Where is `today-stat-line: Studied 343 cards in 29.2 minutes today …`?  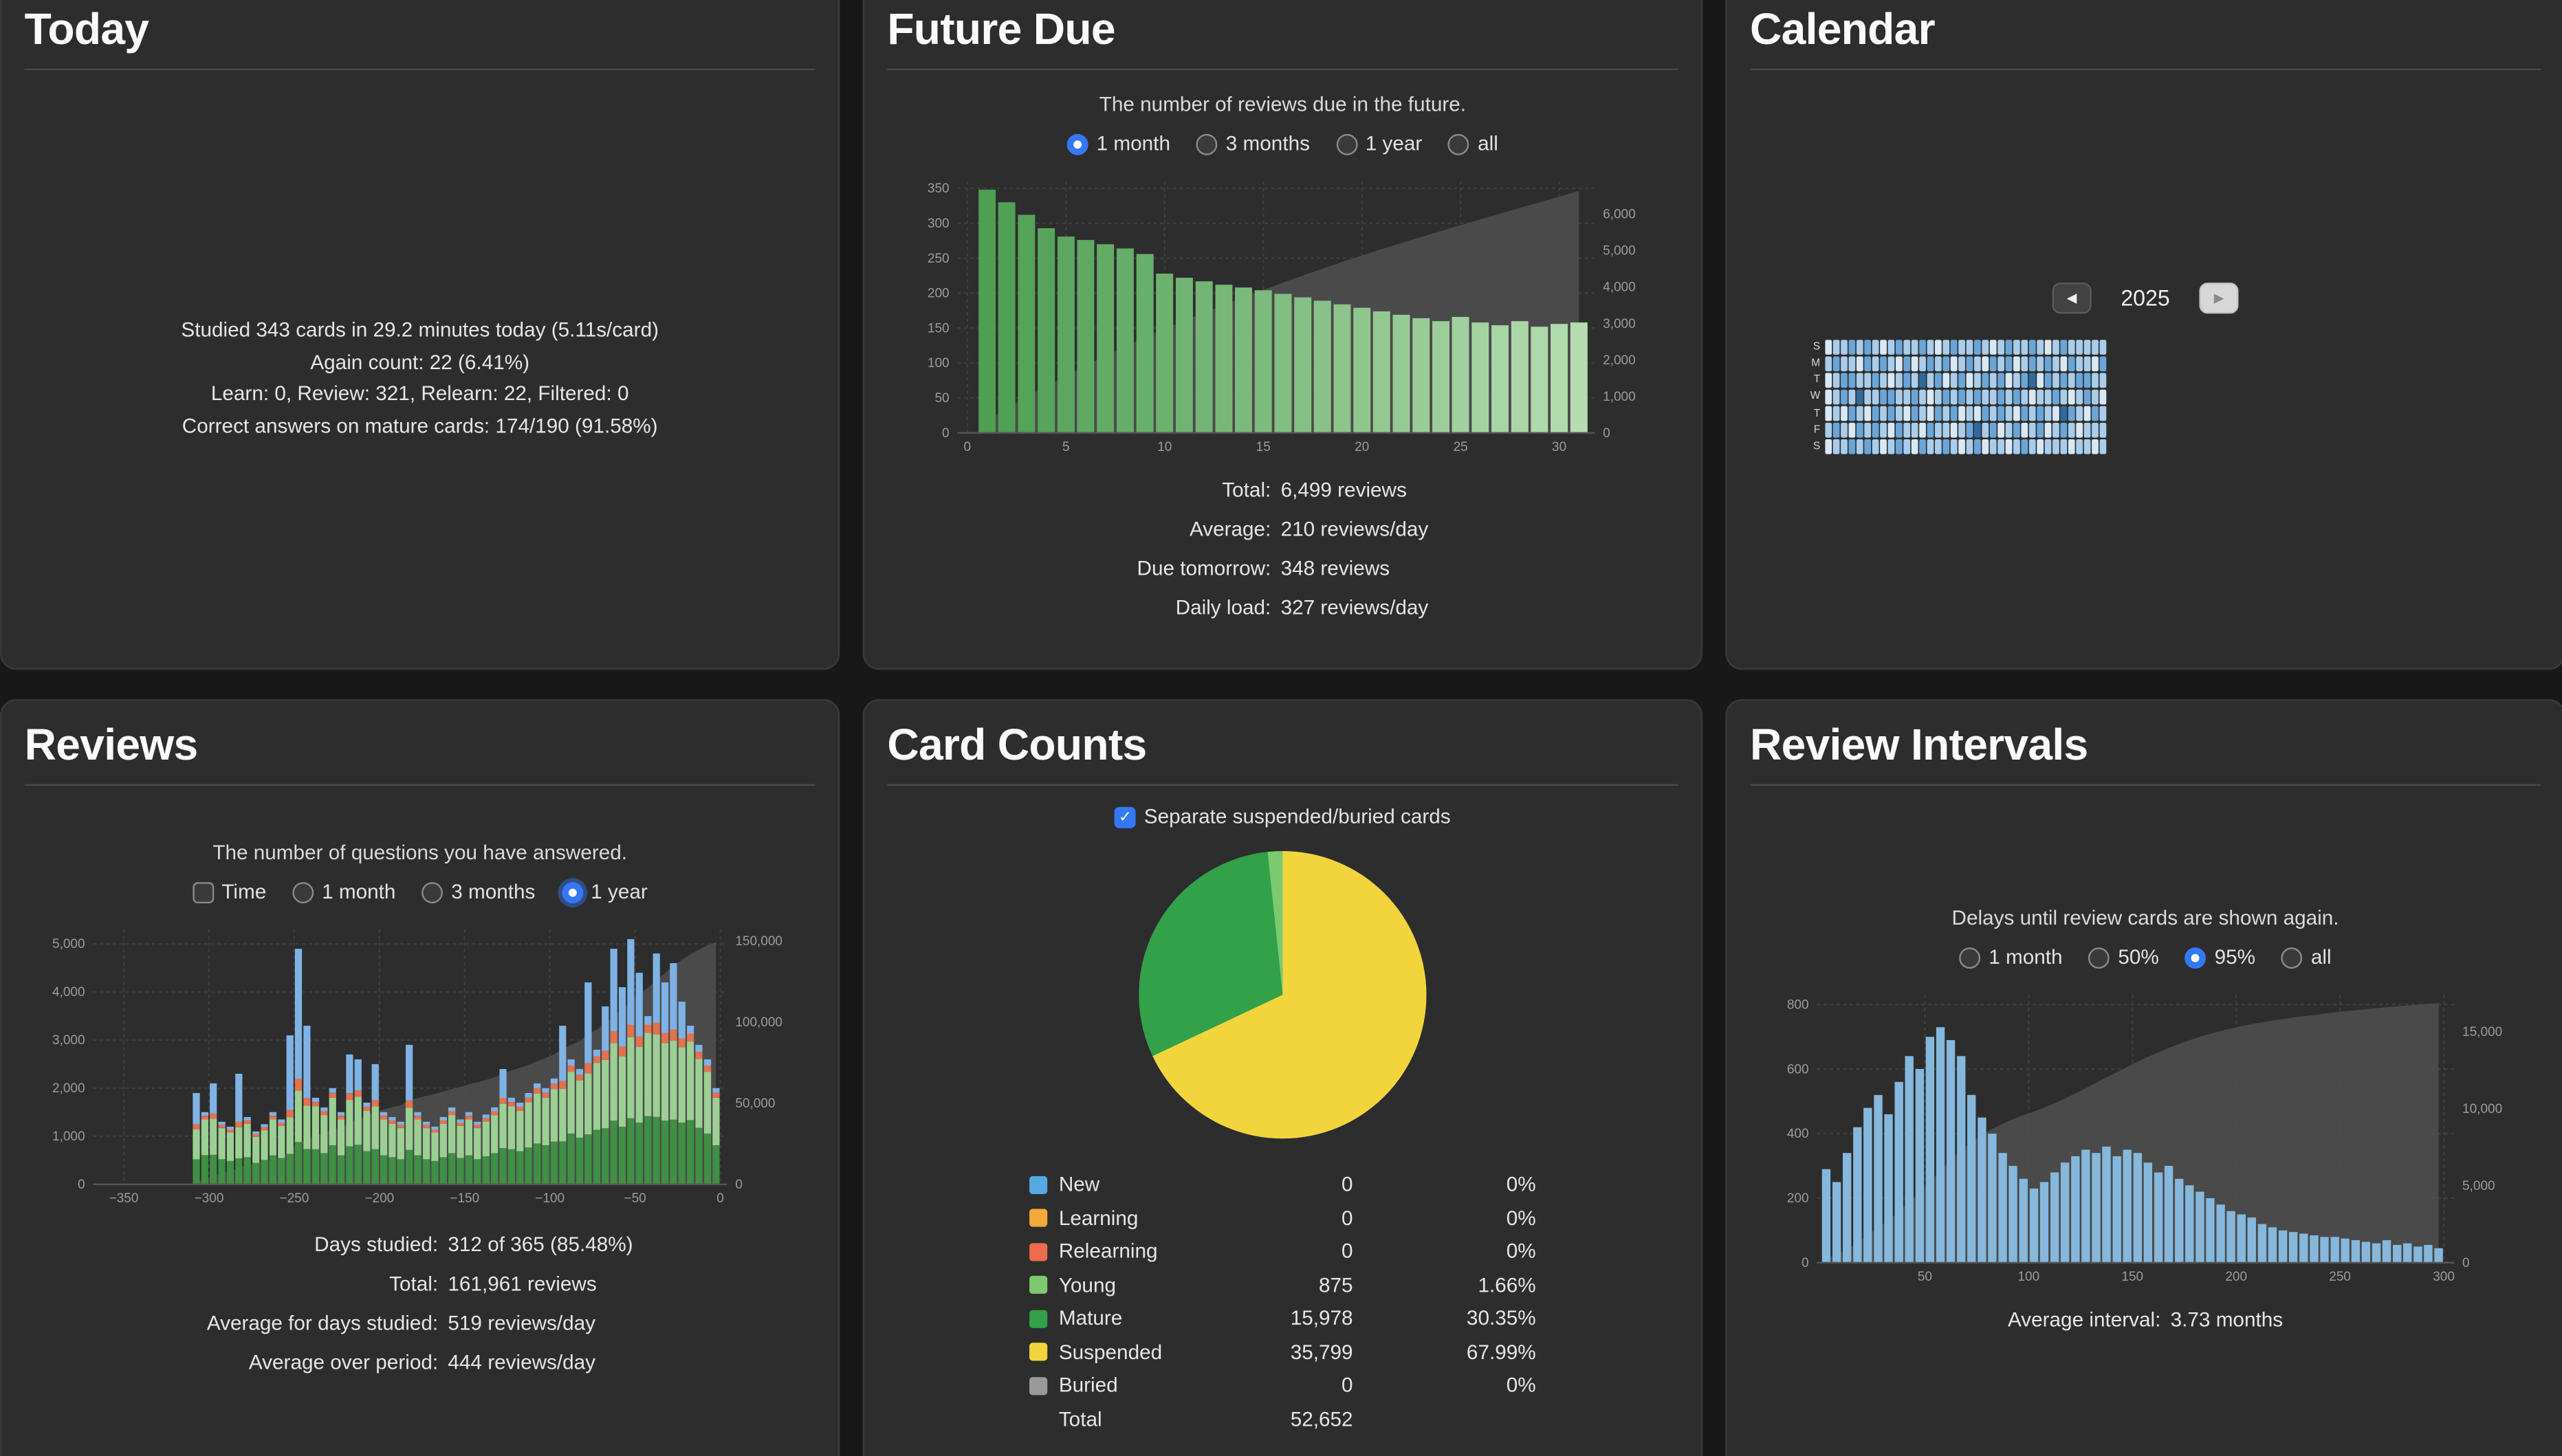
today-stat-line: Studied 343 cards in 29.2 minutes today … is located at coordinates (420, 330).